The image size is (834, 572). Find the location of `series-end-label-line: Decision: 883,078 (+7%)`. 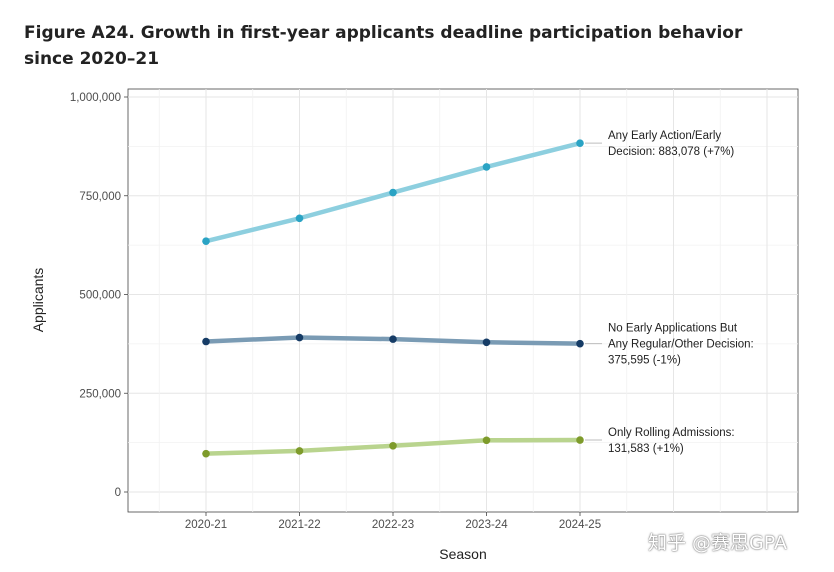

series-end-label-line: Decision: 883,078 (+7%) is located at coordinates (671, 152).